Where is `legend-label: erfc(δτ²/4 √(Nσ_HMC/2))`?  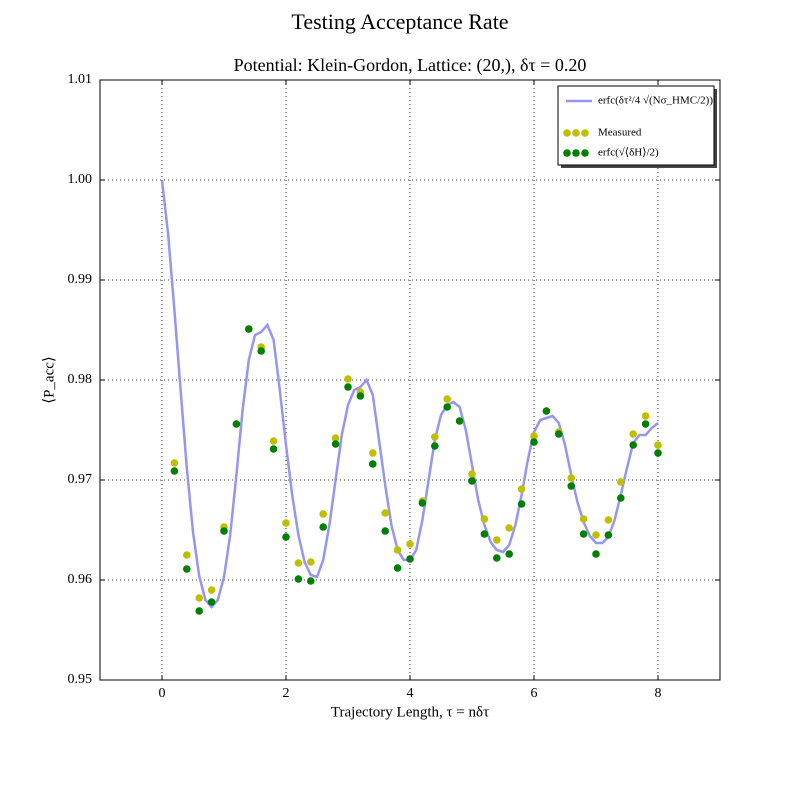
legend-label: erfc(δτ²/4 √(Nσ_HMC/2)) is located at coordinates (655, 101).